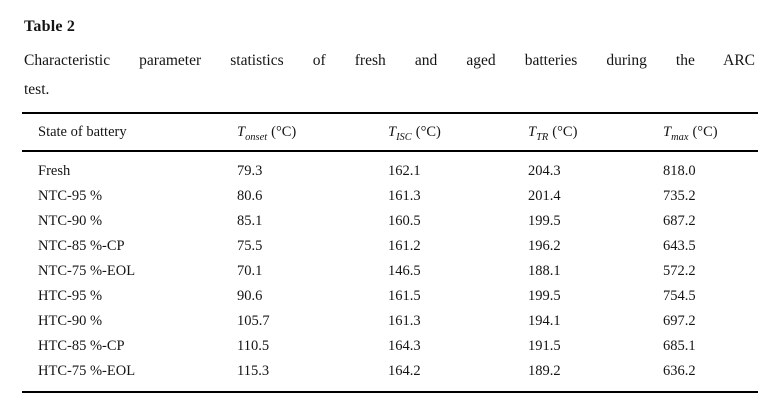  Describe the element at coordinates (544, 346) in the screenshot. I see `cell-t-tr: 191.5` at that location.